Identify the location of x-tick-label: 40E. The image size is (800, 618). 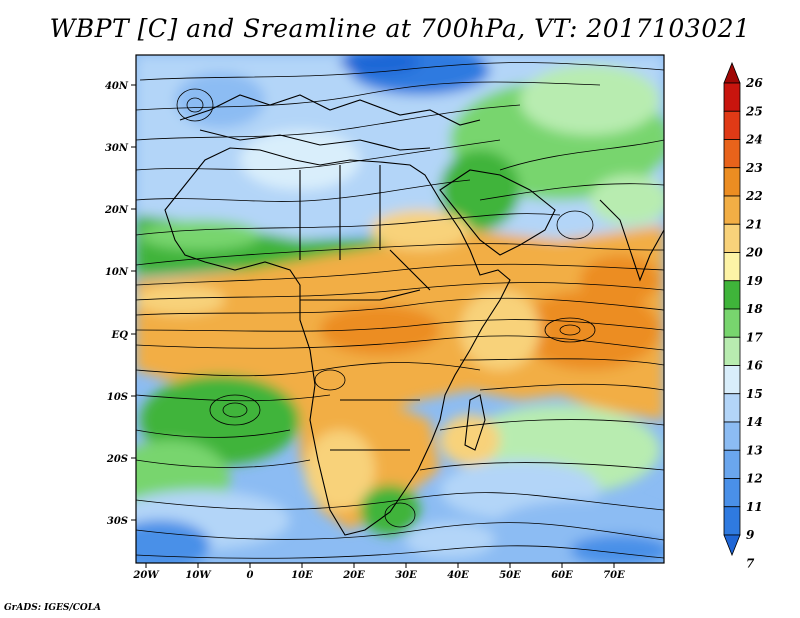
(458, 575).